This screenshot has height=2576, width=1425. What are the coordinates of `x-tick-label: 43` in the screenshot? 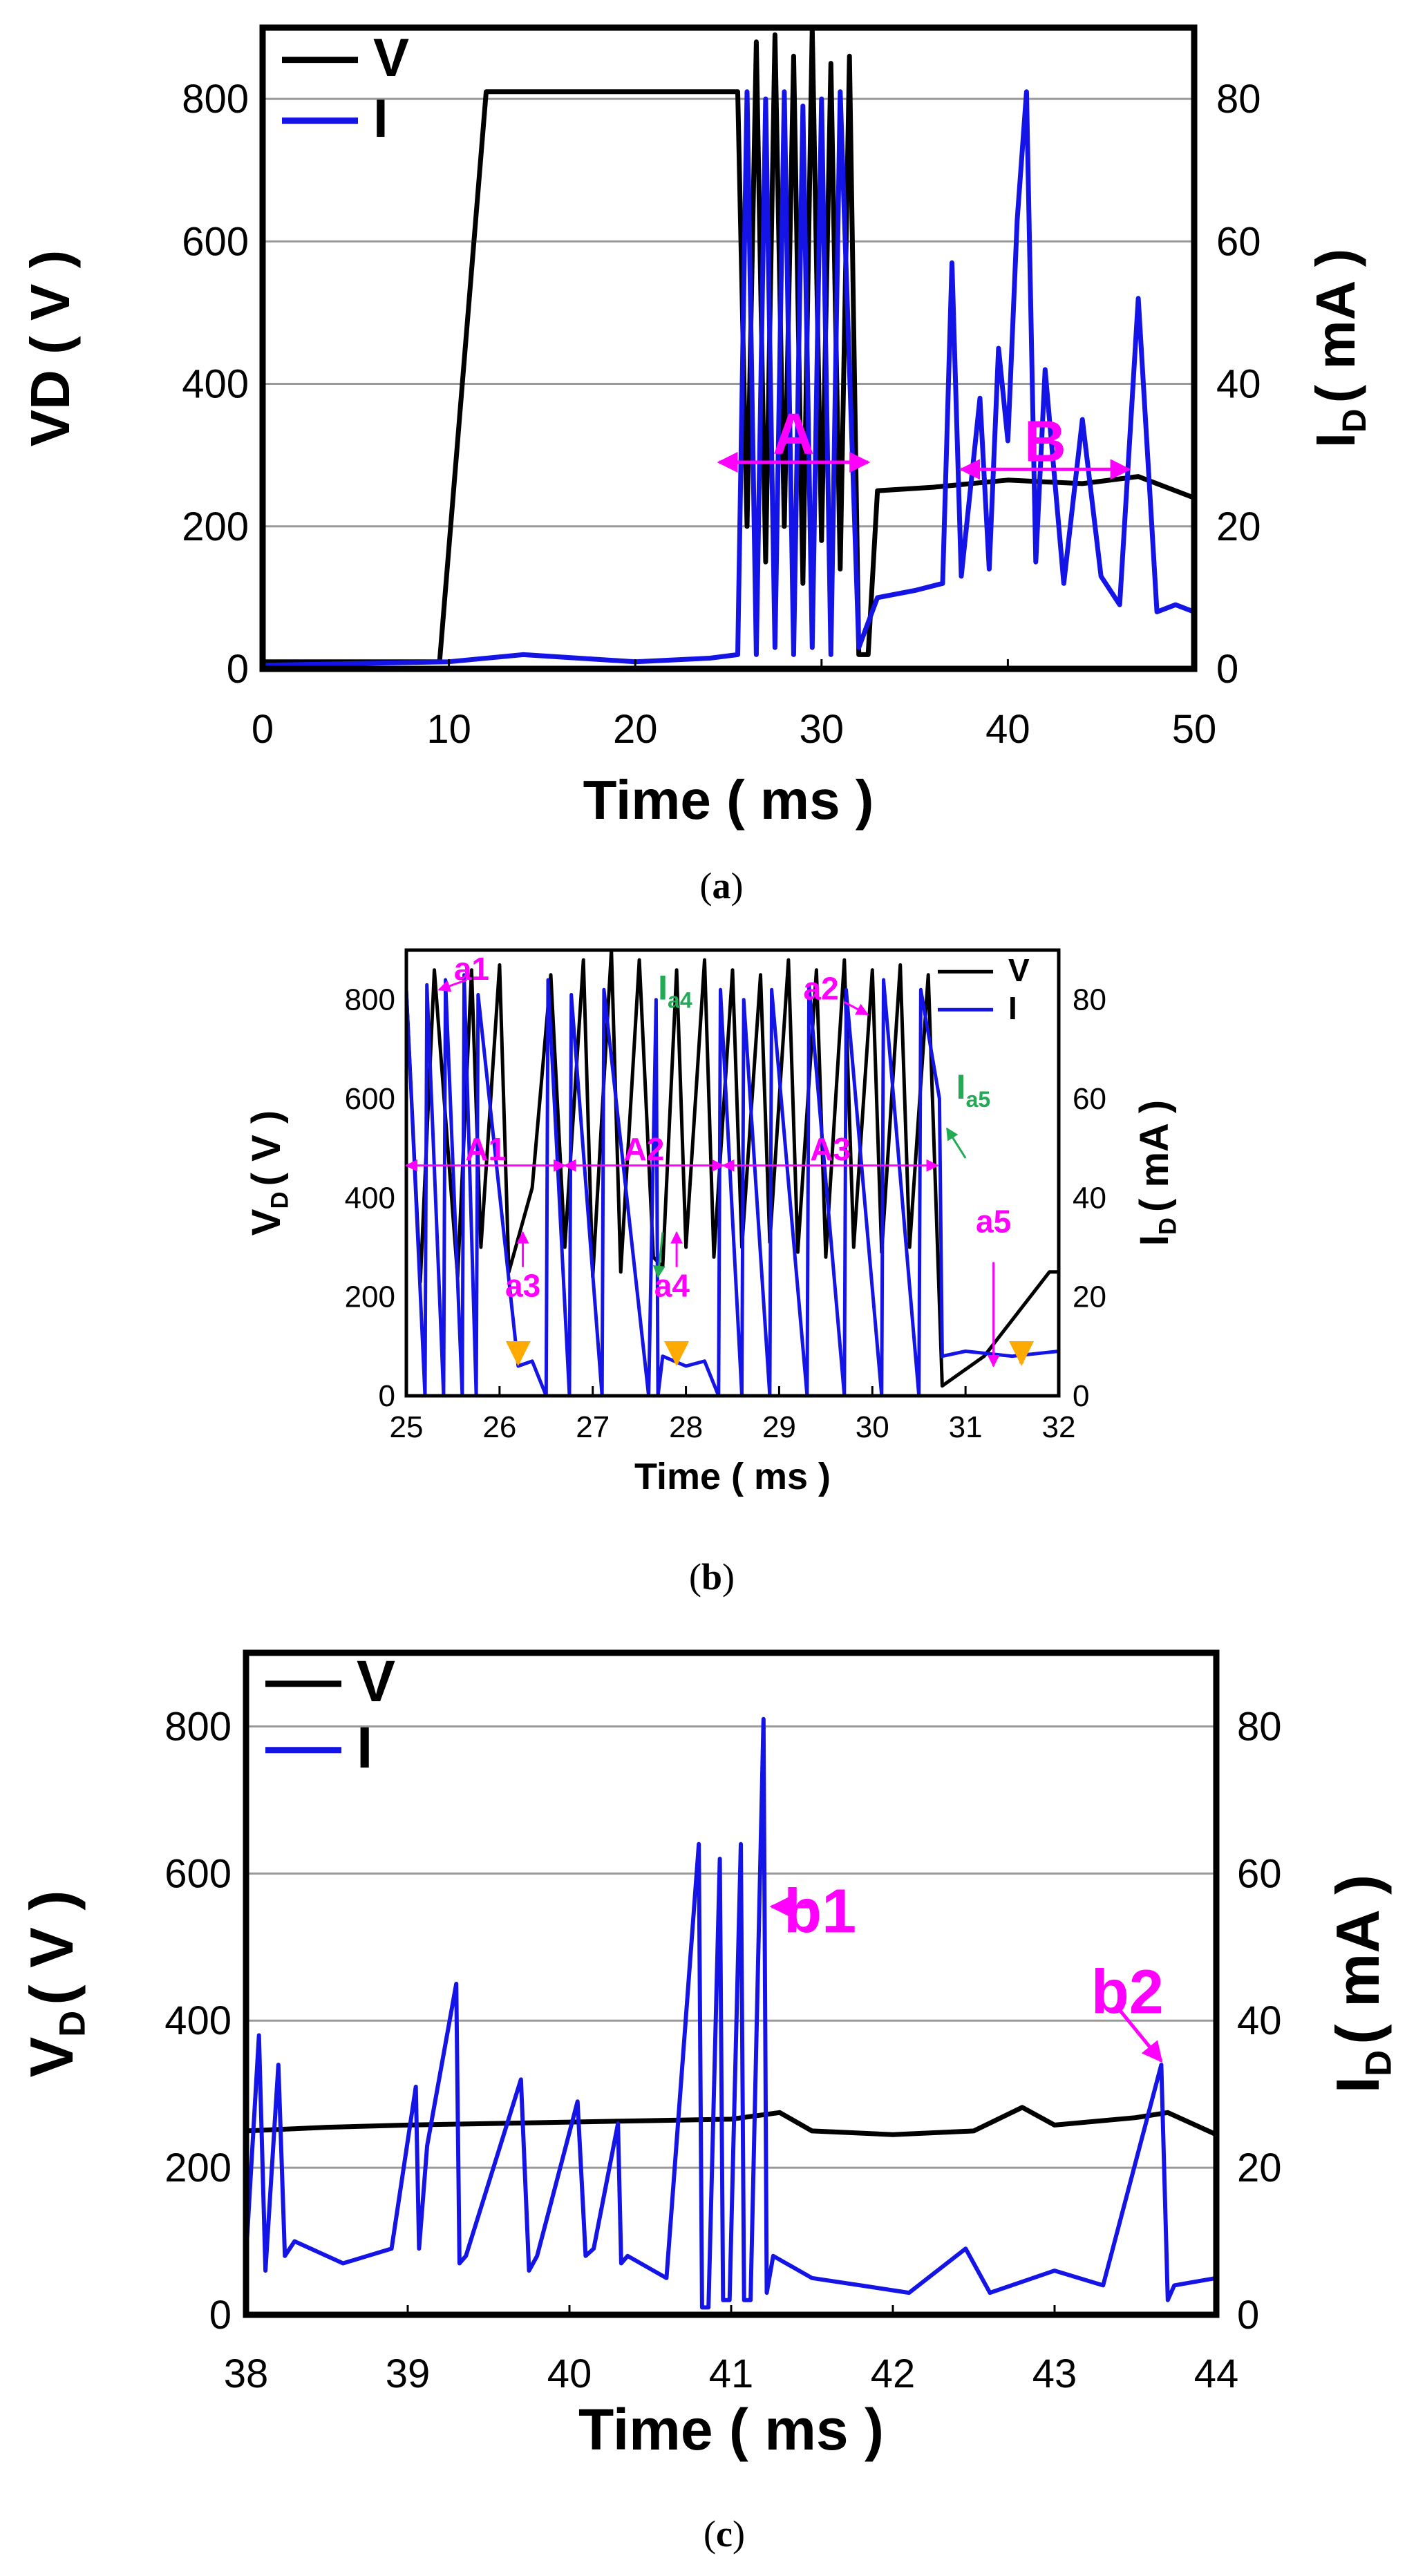 It's located at (1054, 2373).